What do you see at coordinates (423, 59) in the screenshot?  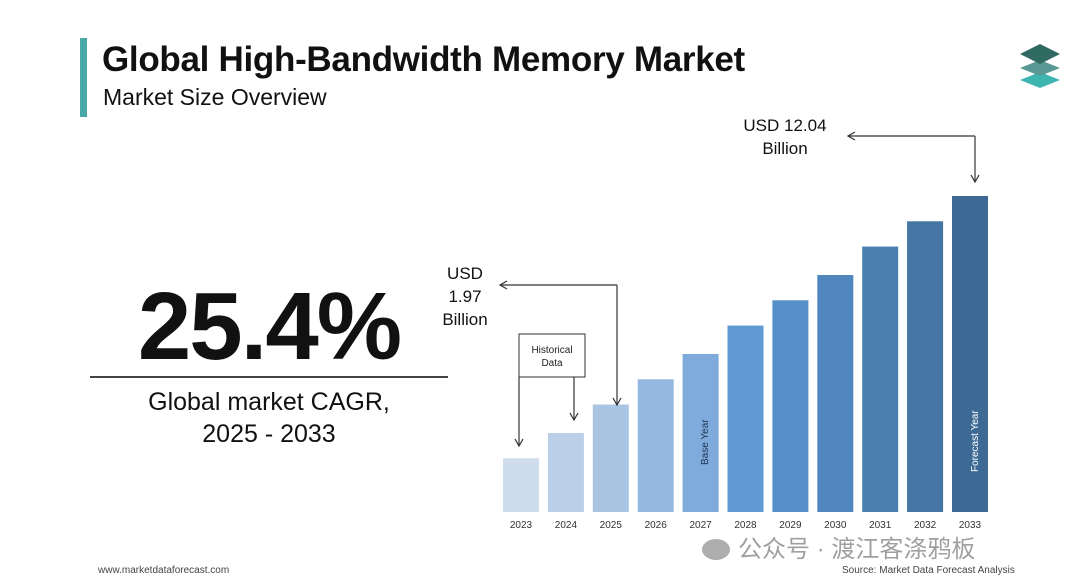 I see `page-title: Global High-Bandwidth Memory Market` at bounding box center [423, 59].